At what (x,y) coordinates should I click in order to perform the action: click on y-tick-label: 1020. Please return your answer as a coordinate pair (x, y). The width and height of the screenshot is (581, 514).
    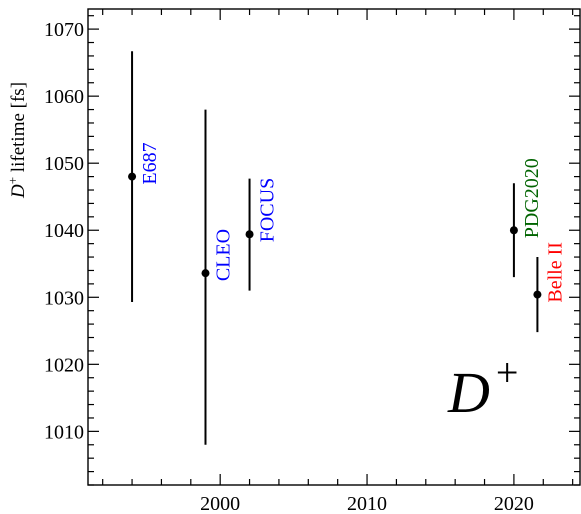
    Looking at the image, I should click on (64, 365).